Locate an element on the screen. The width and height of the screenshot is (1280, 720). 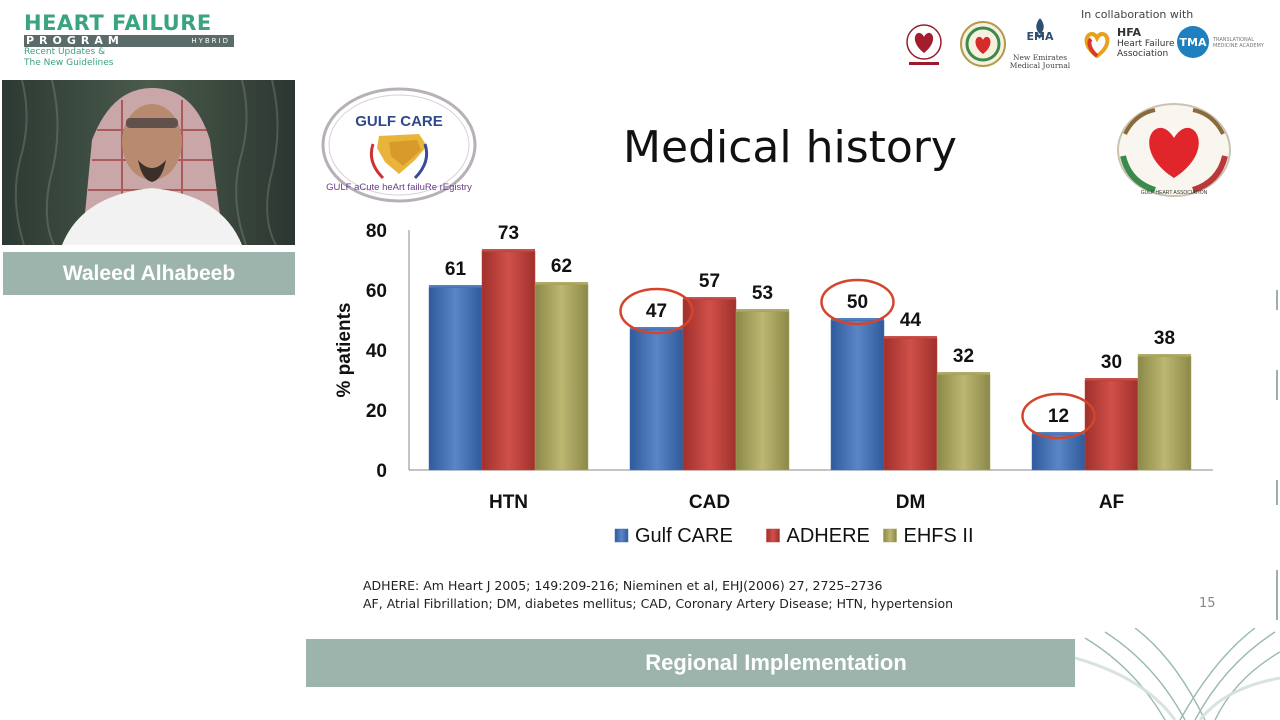
data-label: 57 is located at coordinates (709, 281).